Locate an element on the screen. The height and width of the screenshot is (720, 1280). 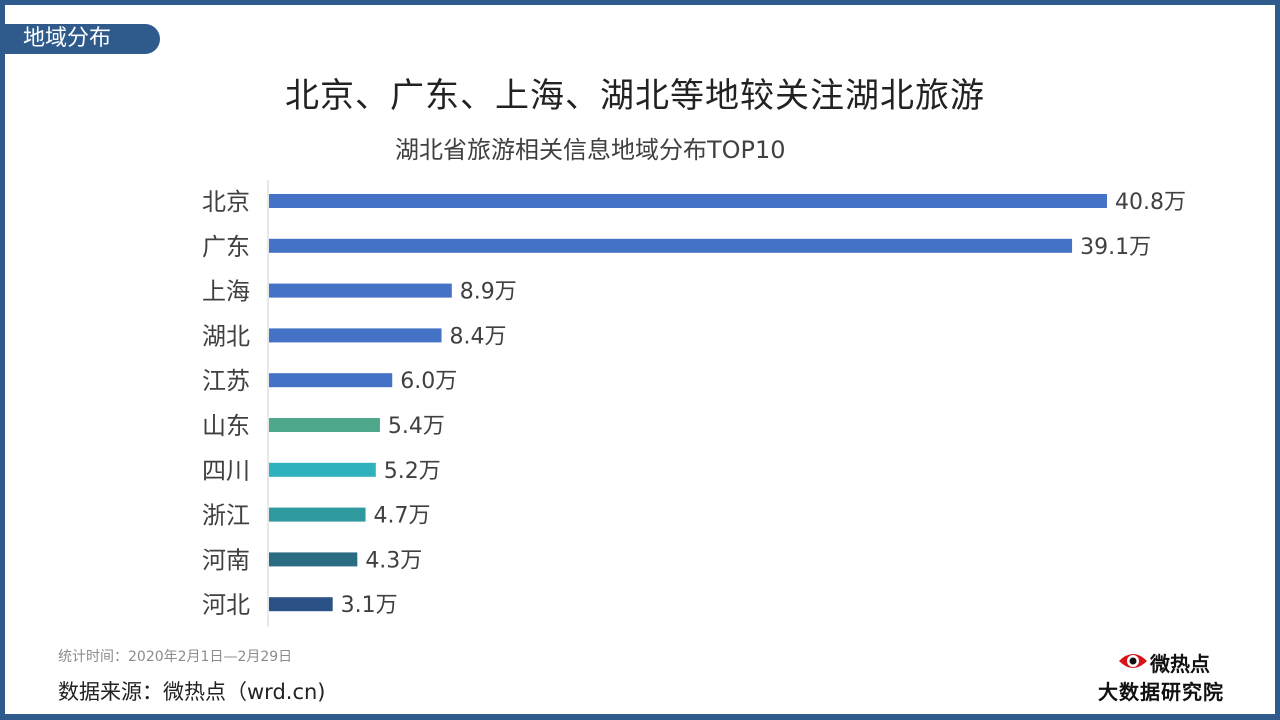
main-title: 北京、广东、上海、湖北等地较关注湖北旅游 is located at coordinates (635, 96).